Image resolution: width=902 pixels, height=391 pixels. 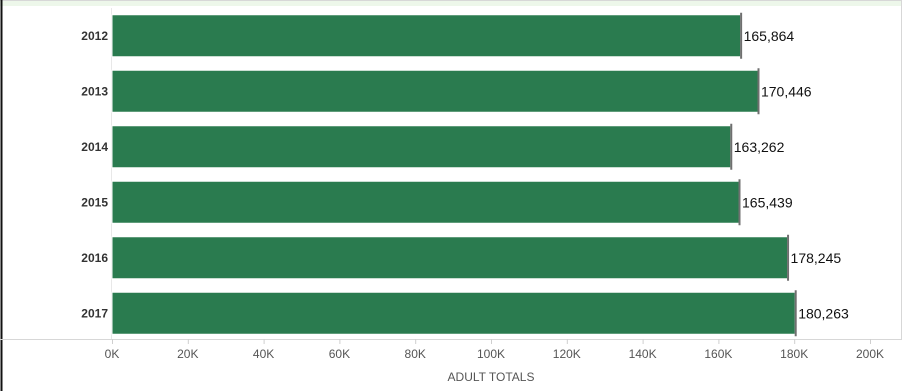 What do you see at coordinates (435, 91) in the screenshot?
I see `bar-2013` at bounding box center [435, 91].